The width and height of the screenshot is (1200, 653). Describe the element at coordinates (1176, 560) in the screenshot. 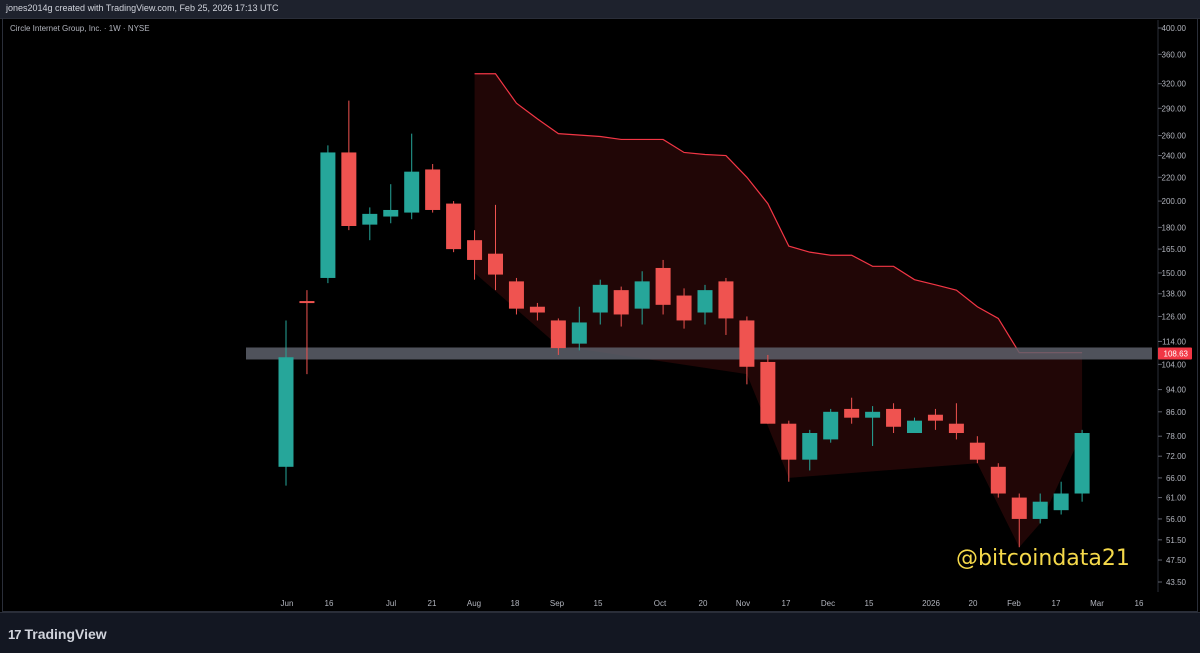

I see `price-tick-label: 47.50` at that location.